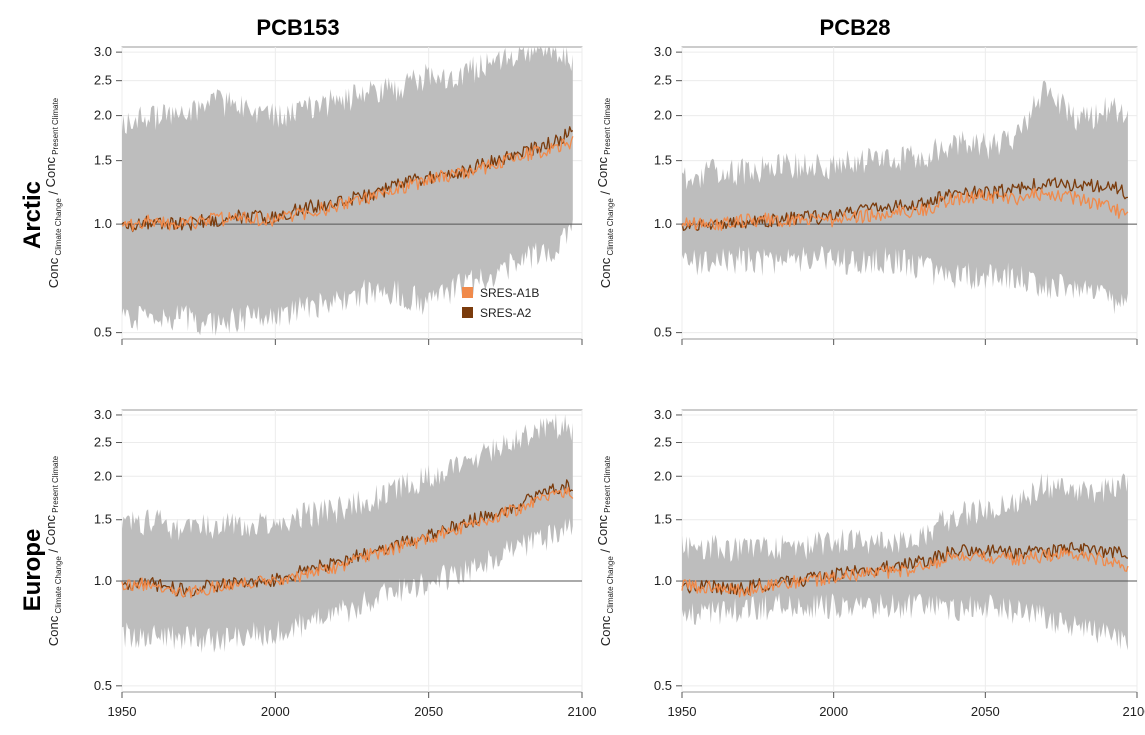 The image size is (1145, 735). I want to click on row-title-europe: Europe, so click(32, 570).